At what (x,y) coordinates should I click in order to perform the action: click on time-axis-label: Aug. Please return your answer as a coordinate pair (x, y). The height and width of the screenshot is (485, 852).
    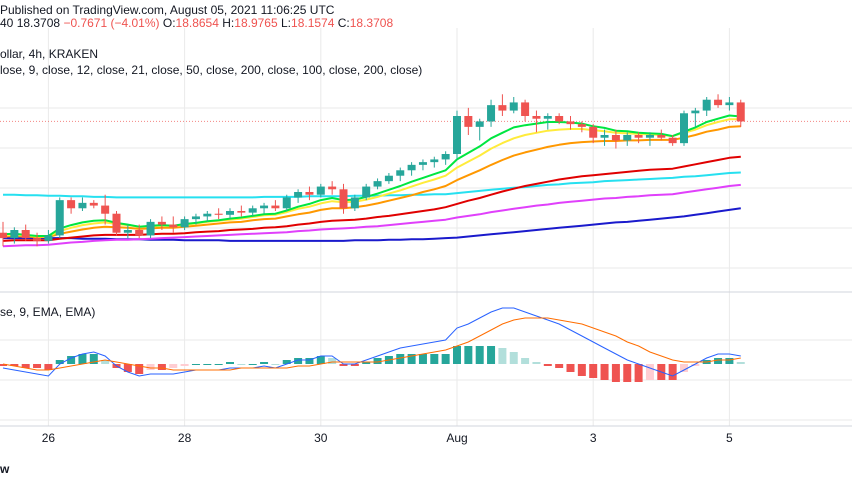
    Looking at the image, I should click on (456, 438).